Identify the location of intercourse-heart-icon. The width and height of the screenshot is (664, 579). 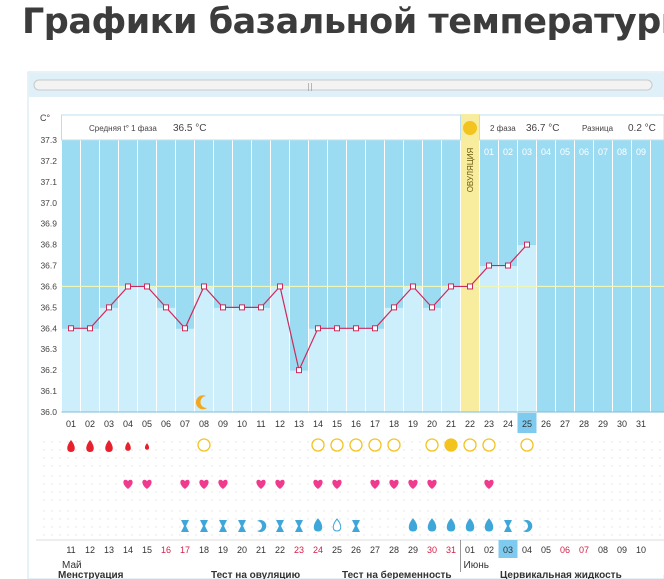
(223, 484).